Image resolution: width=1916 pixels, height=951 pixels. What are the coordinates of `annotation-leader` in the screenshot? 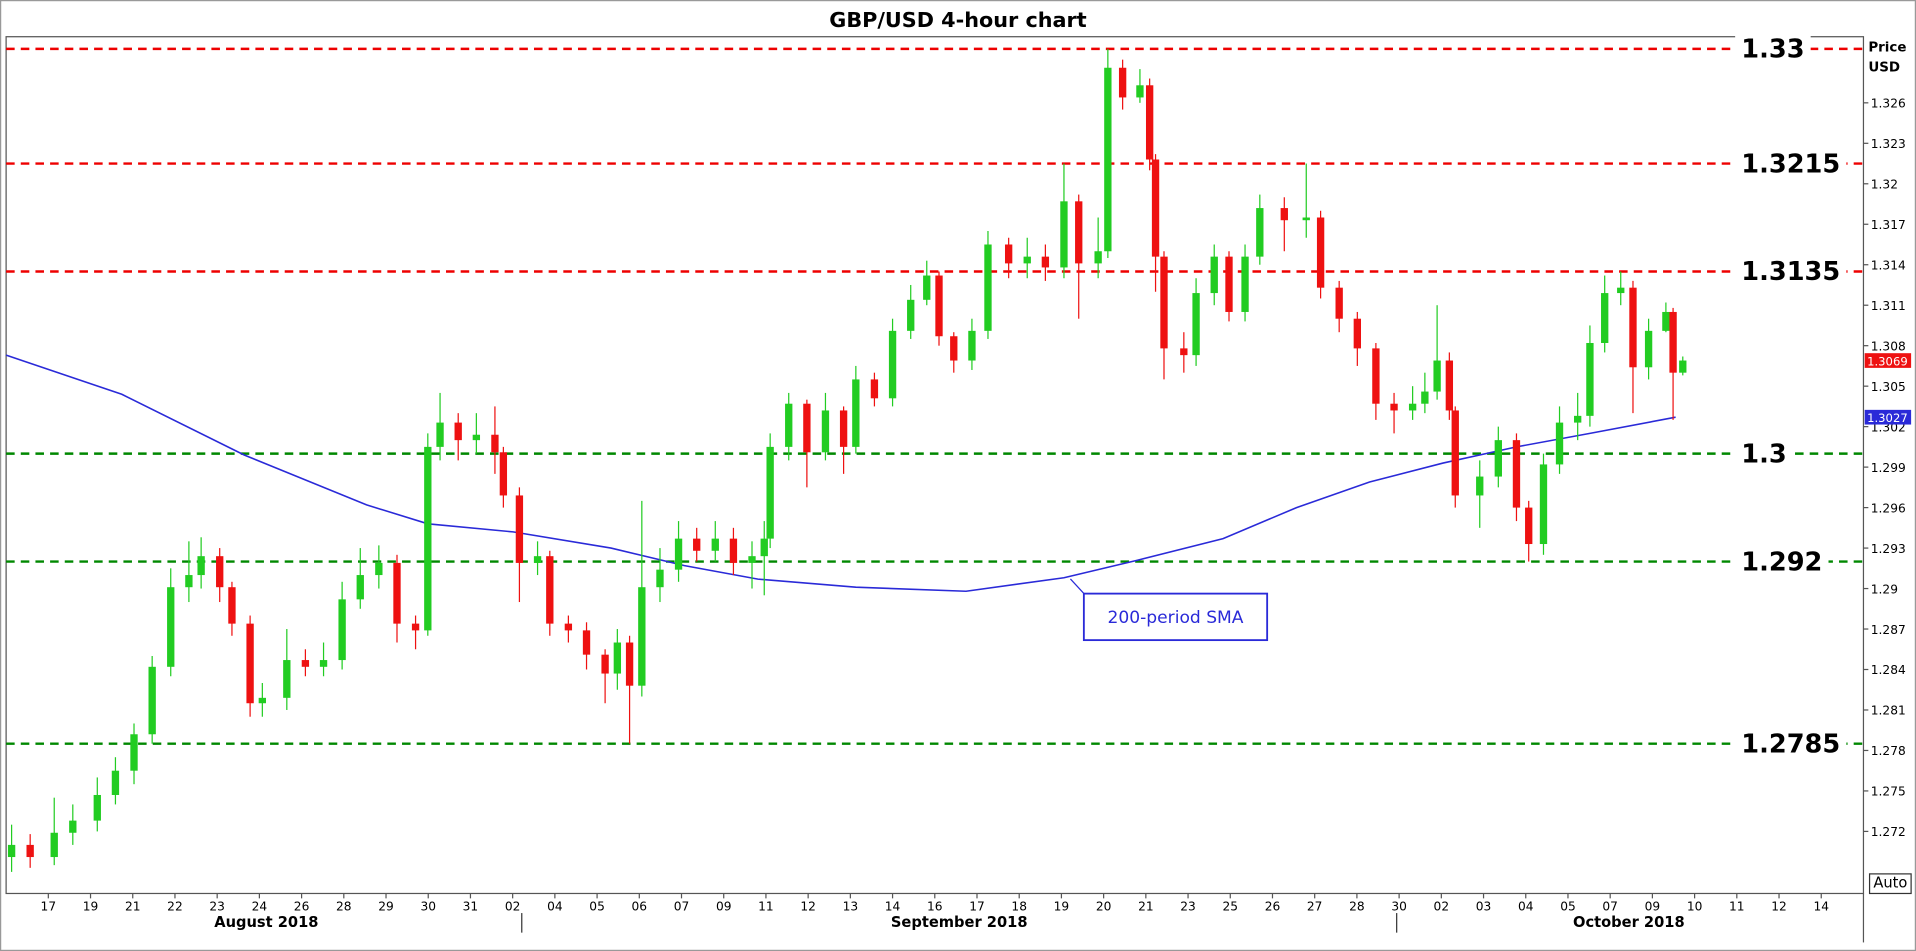 It's located at (1077, 587).